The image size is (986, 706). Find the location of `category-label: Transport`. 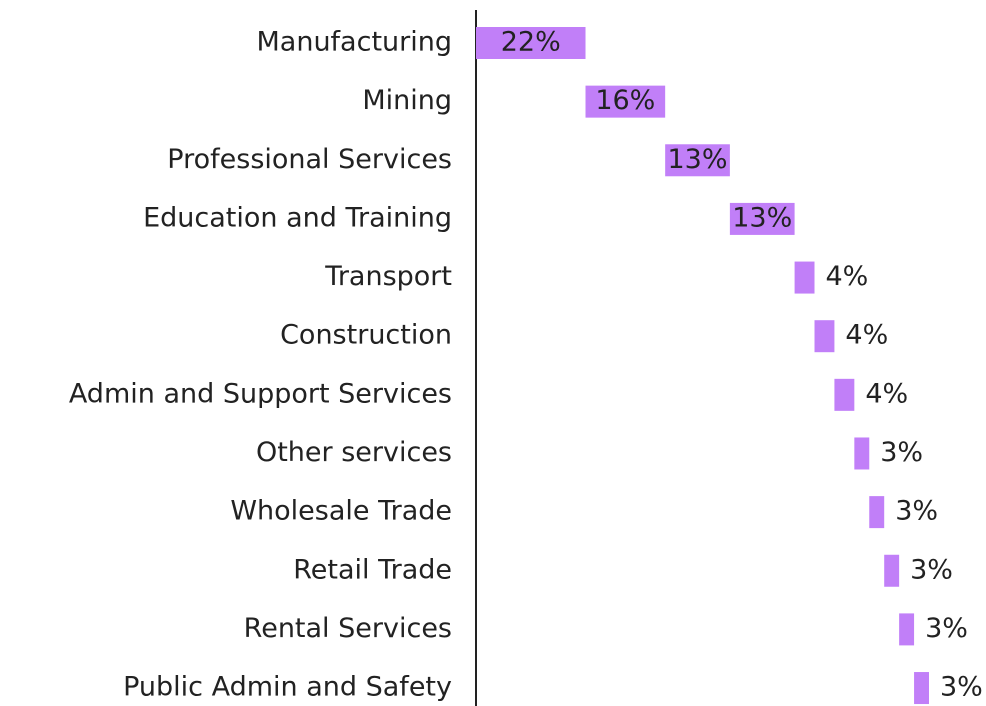

category-label: Transport is located at coordinates (388, 276).